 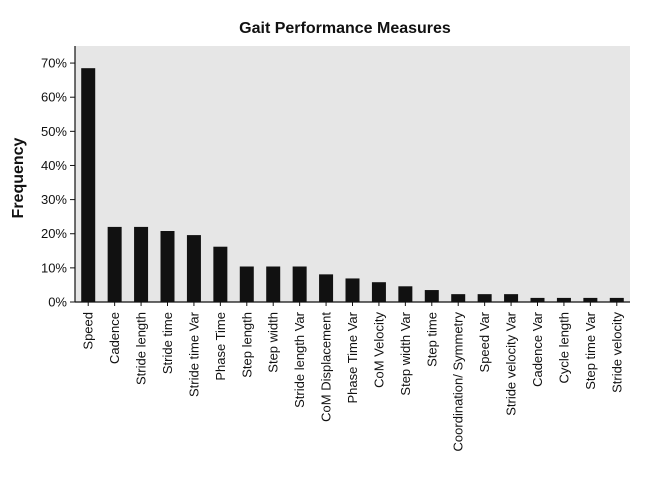 I want to click on x-category-label: Cycle length, so click(x=563, y=348).